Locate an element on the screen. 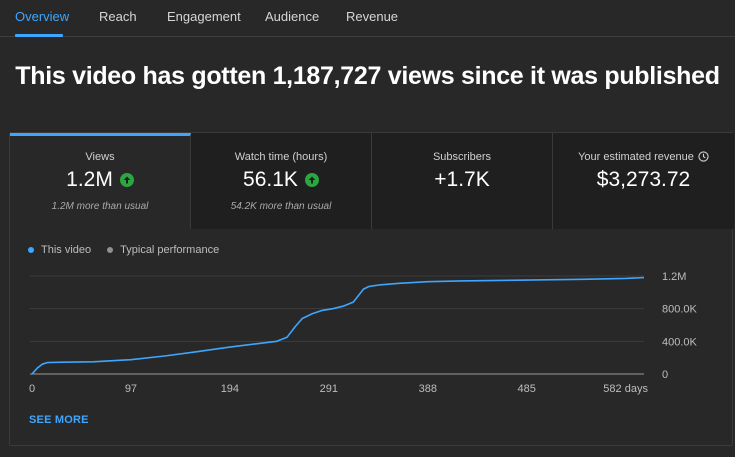  x-tick-label: 582 days is located at coordinates (625, 389).